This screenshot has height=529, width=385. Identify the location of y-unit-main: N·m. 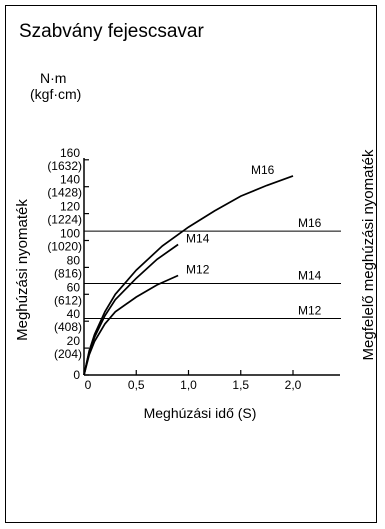
(53, 78).